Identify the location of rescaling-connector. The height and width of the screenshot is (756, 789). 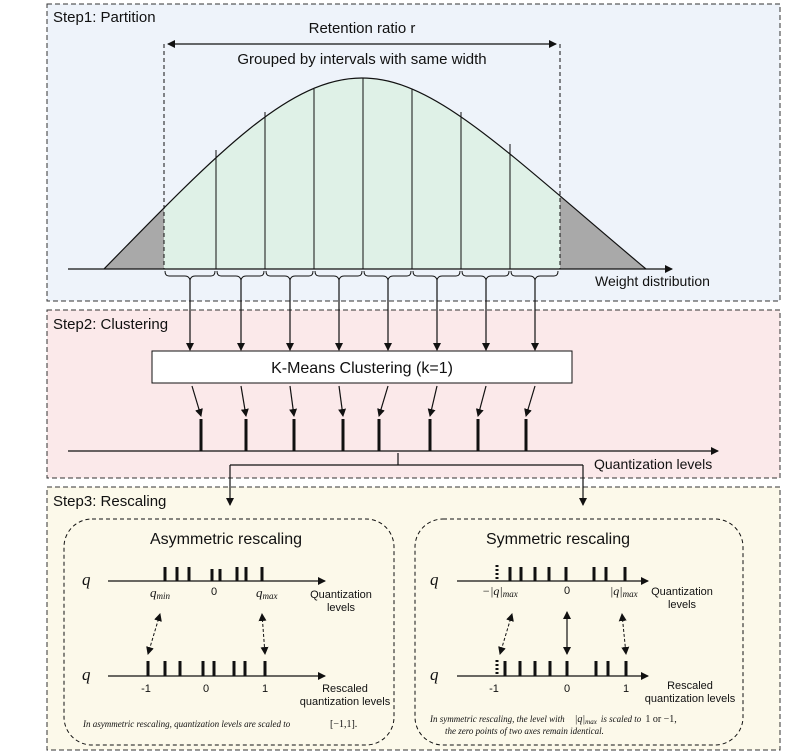
(406, 479).